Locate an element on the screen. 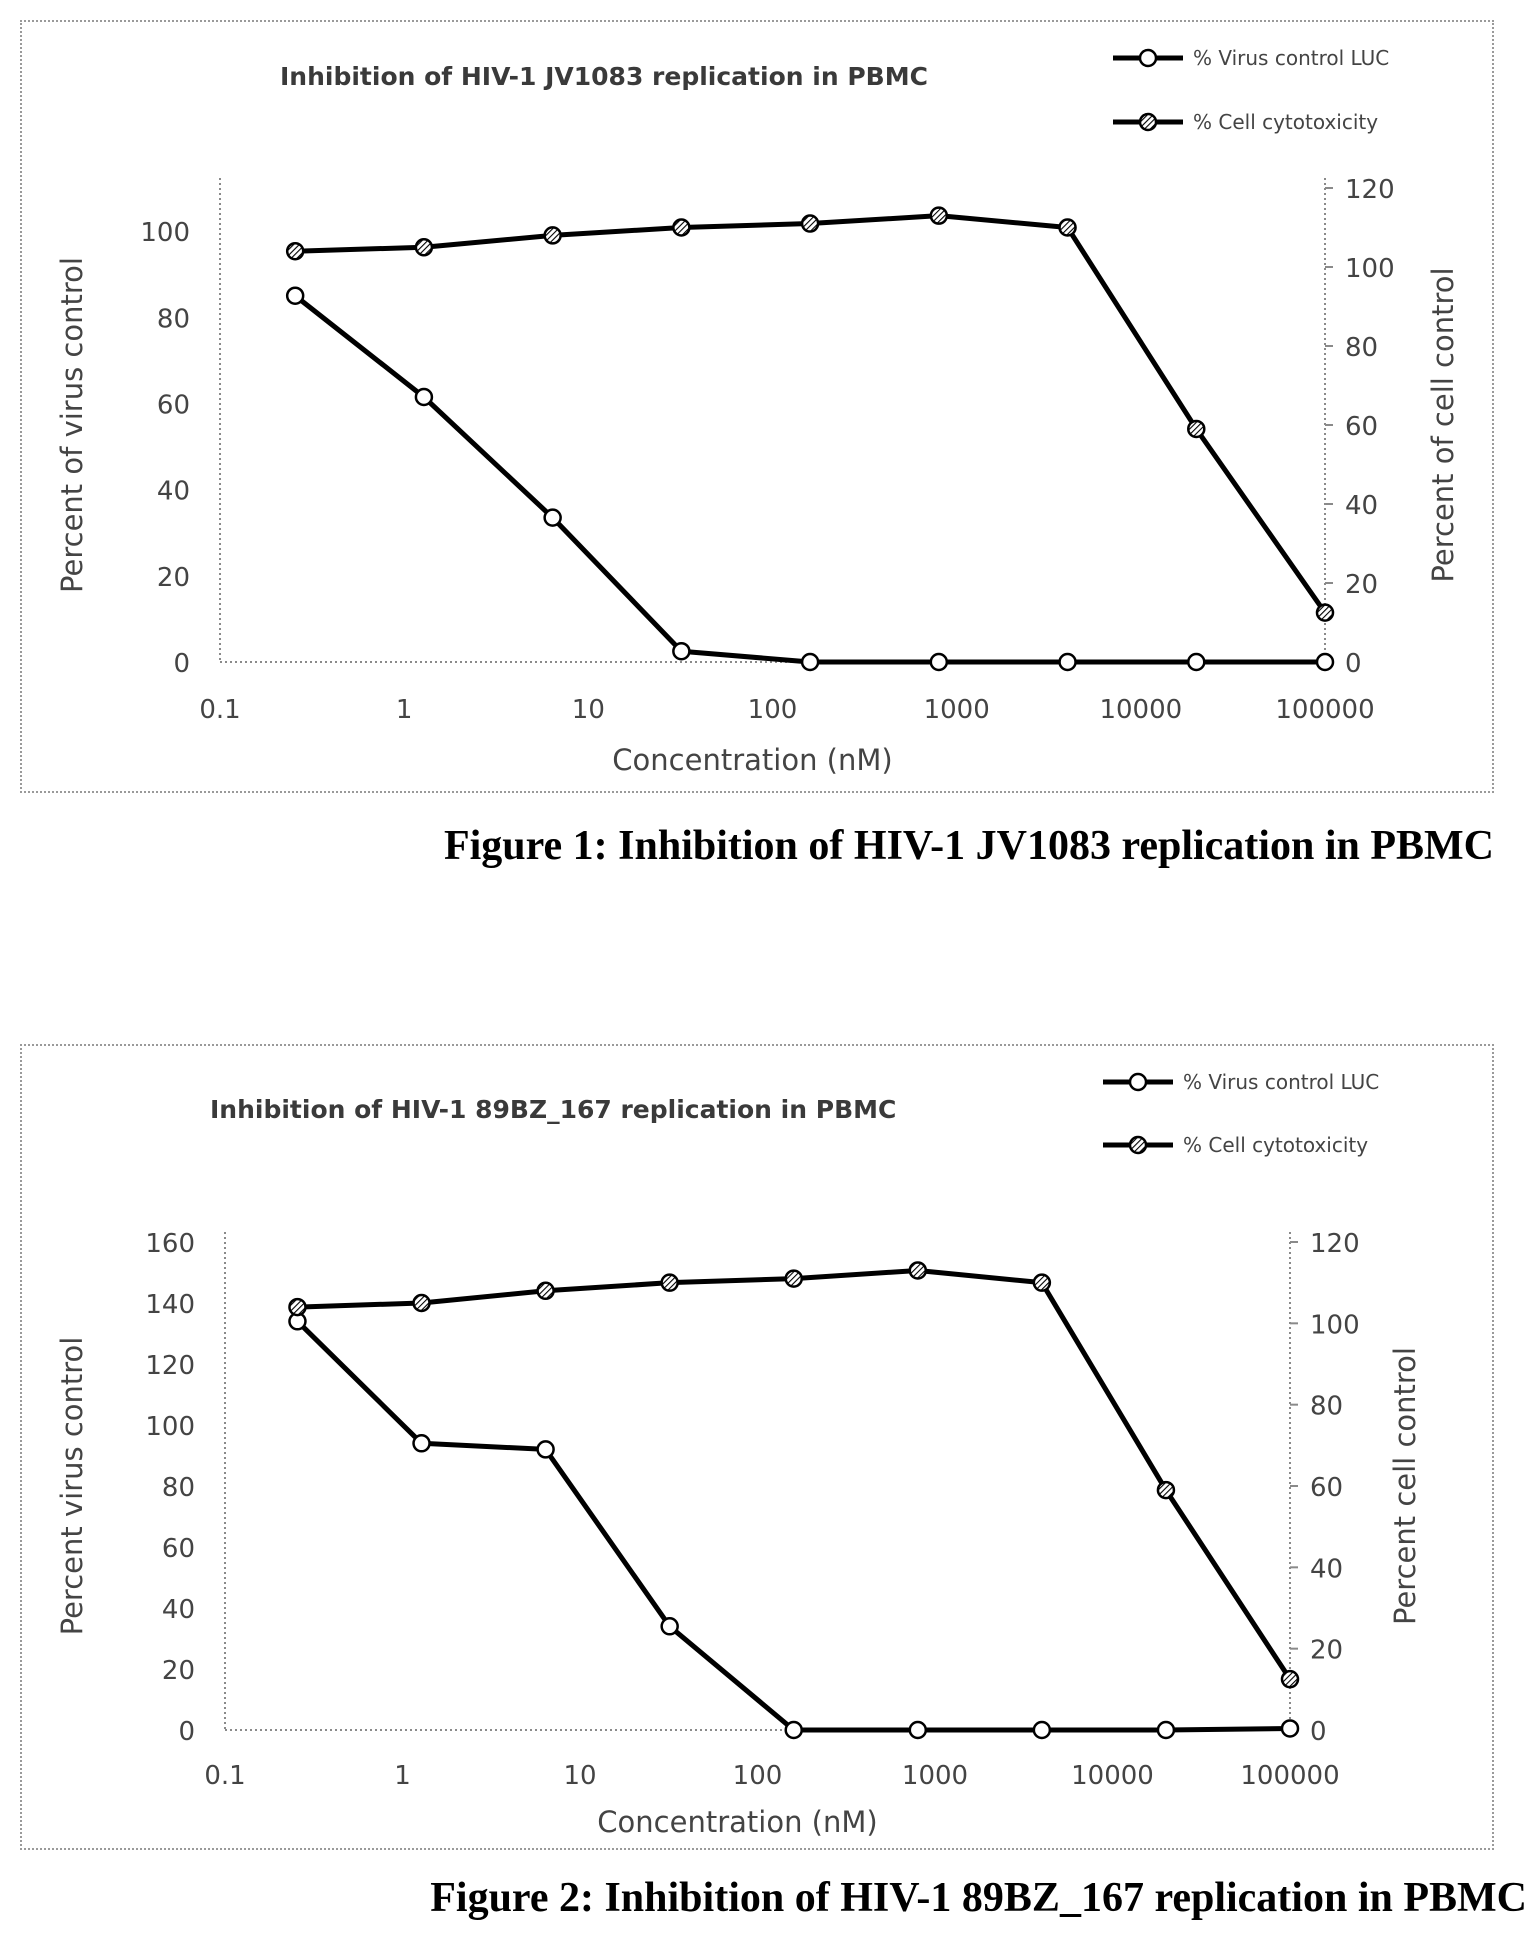 This screenshot has width=1539, height=1953. chart2-y2-tick: 100 is located at coordinates (1335, 1325).